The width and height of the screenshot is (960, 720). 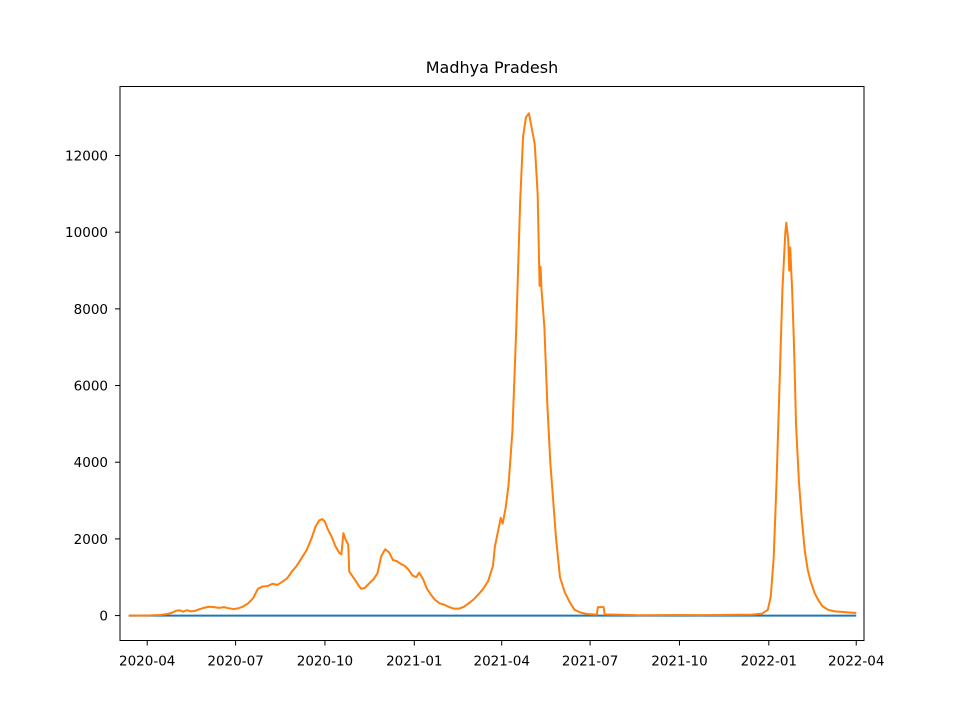 What do you see at coordinates (86, 233) in the screenshot?
I see `y-tick-label: 10000` at bounding box center [86, 233].